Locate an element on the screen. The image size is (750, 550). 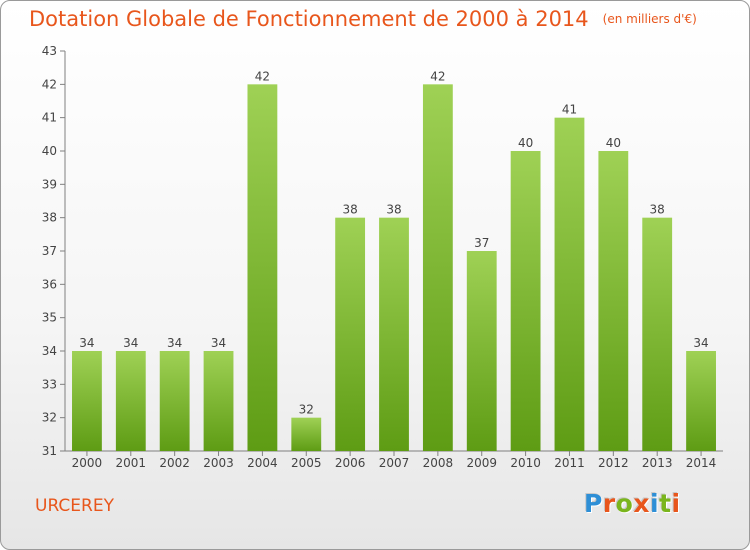
y-tick-label: 43 is located at coordinates (49, 51).